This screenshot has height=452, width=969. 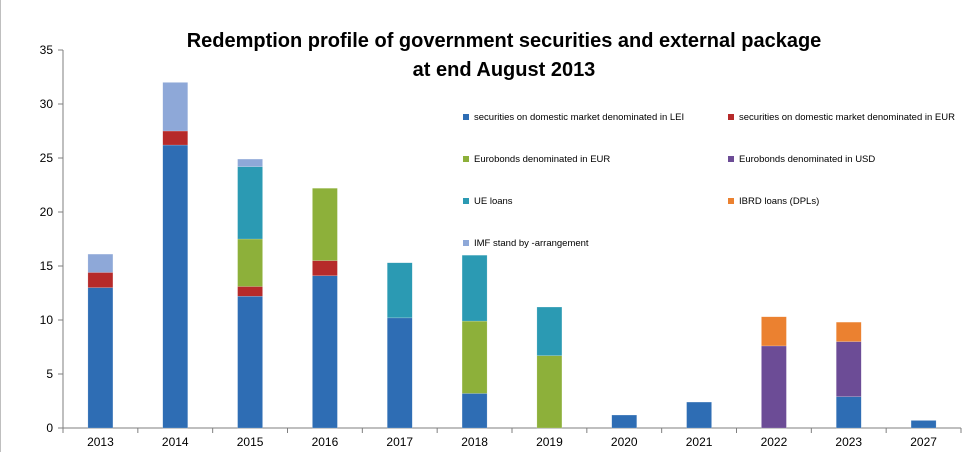 I want to click on legend-label: UE loans, so click(x=493, y=201).